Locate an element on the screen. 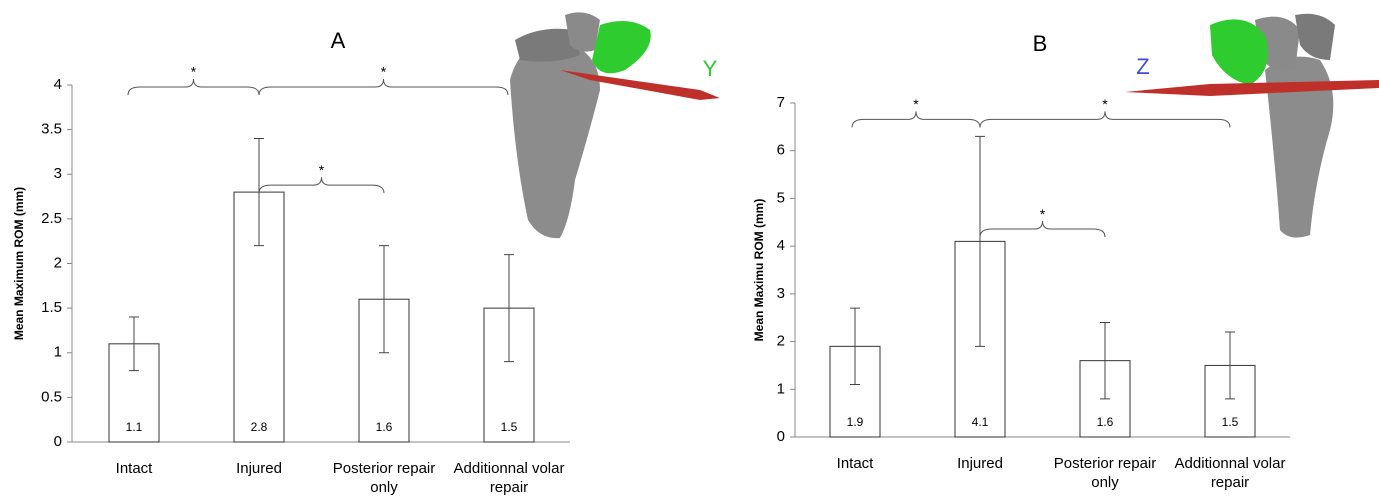 This screenshot has width=1379, height=500. y-tick-label: 0.5 is located at coordinates (51, 396).